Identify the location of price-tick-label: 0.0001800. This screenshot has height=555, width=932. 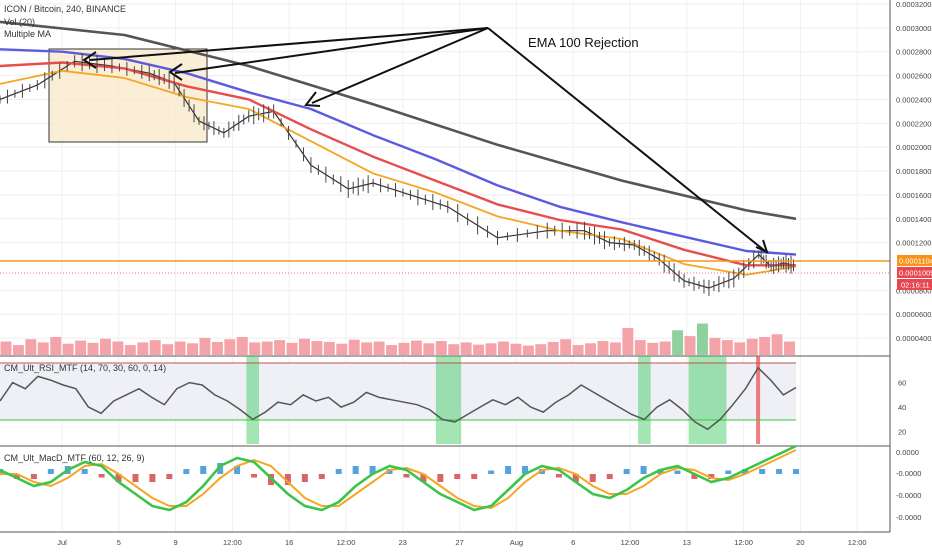
(913, 171).